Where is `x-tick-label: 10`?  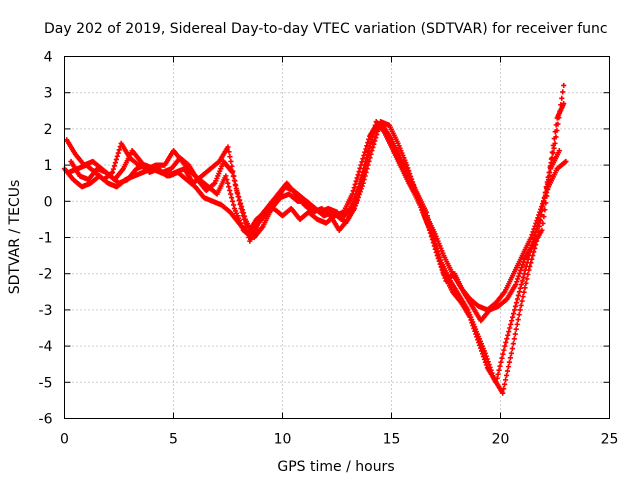 x-tick-label: 10 is located at coordinates (283, 440).